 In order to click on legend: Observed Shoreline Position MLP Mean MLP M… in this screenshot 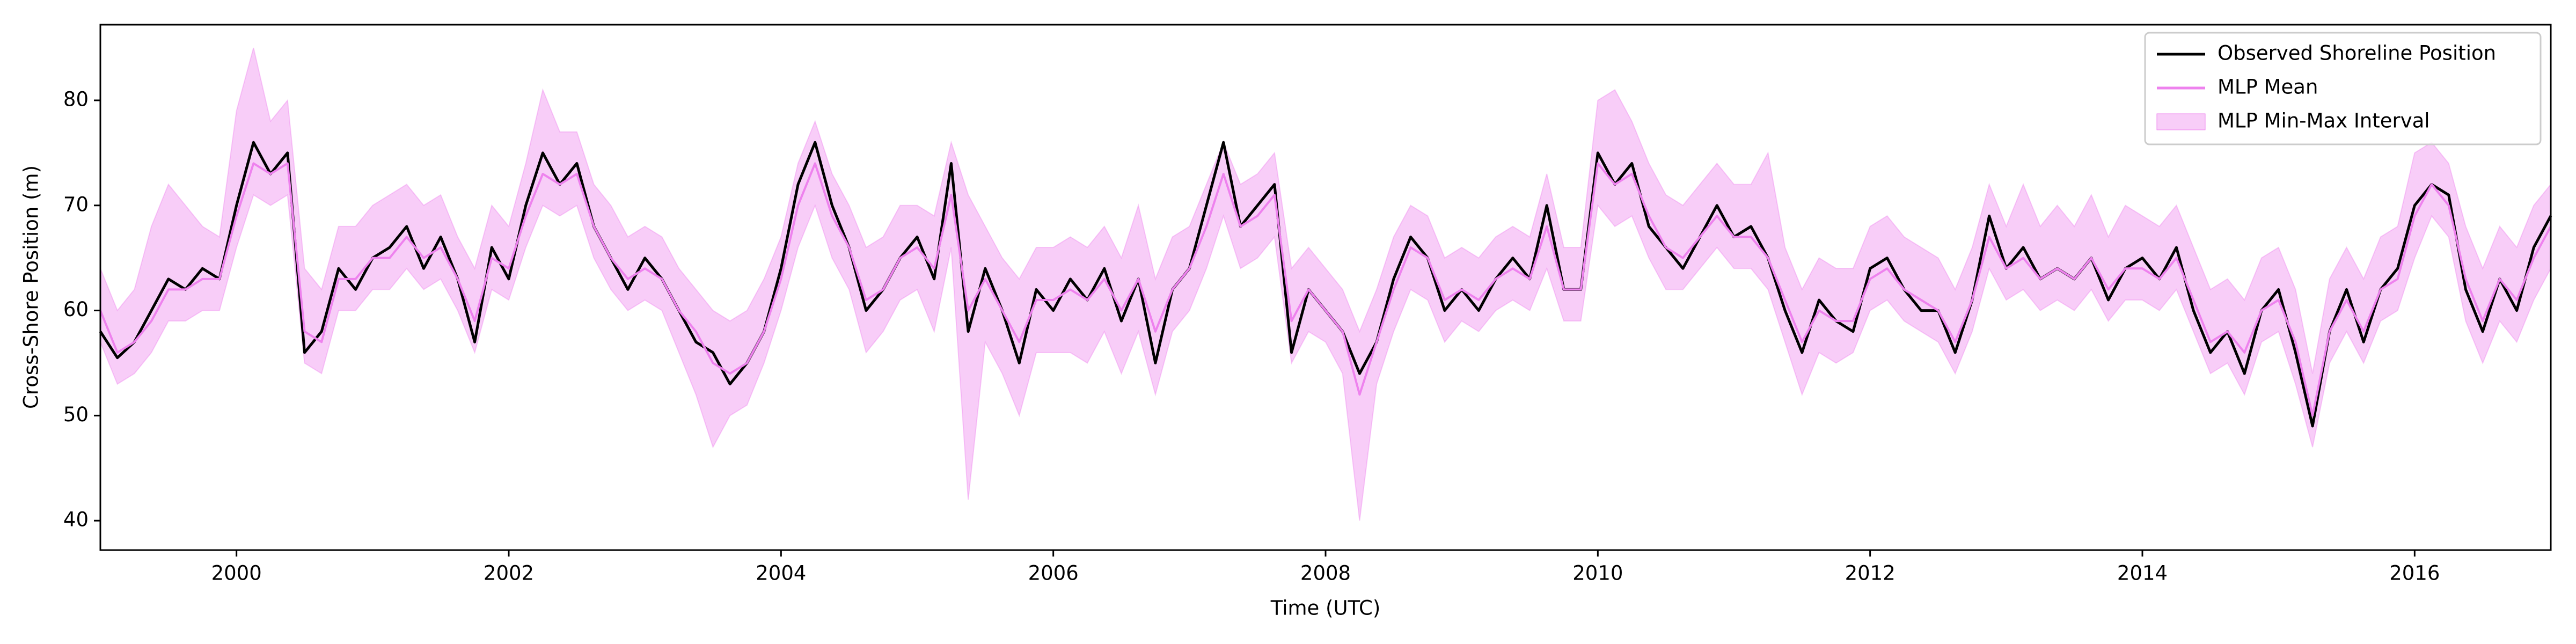, I will do `click(2343, 88)`.